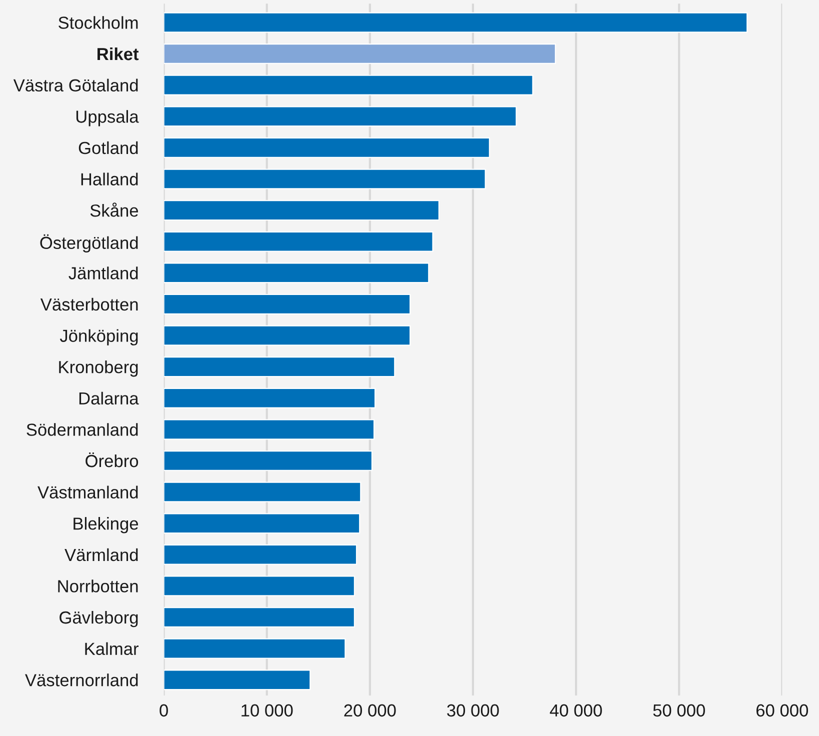 Image resolution: width=819 pixels, height=736 pixels. What do you see at coordinates (82, 429) in the screenshot?
I see `y-tick-label: Södermanland` at bounding box center [82, 429].